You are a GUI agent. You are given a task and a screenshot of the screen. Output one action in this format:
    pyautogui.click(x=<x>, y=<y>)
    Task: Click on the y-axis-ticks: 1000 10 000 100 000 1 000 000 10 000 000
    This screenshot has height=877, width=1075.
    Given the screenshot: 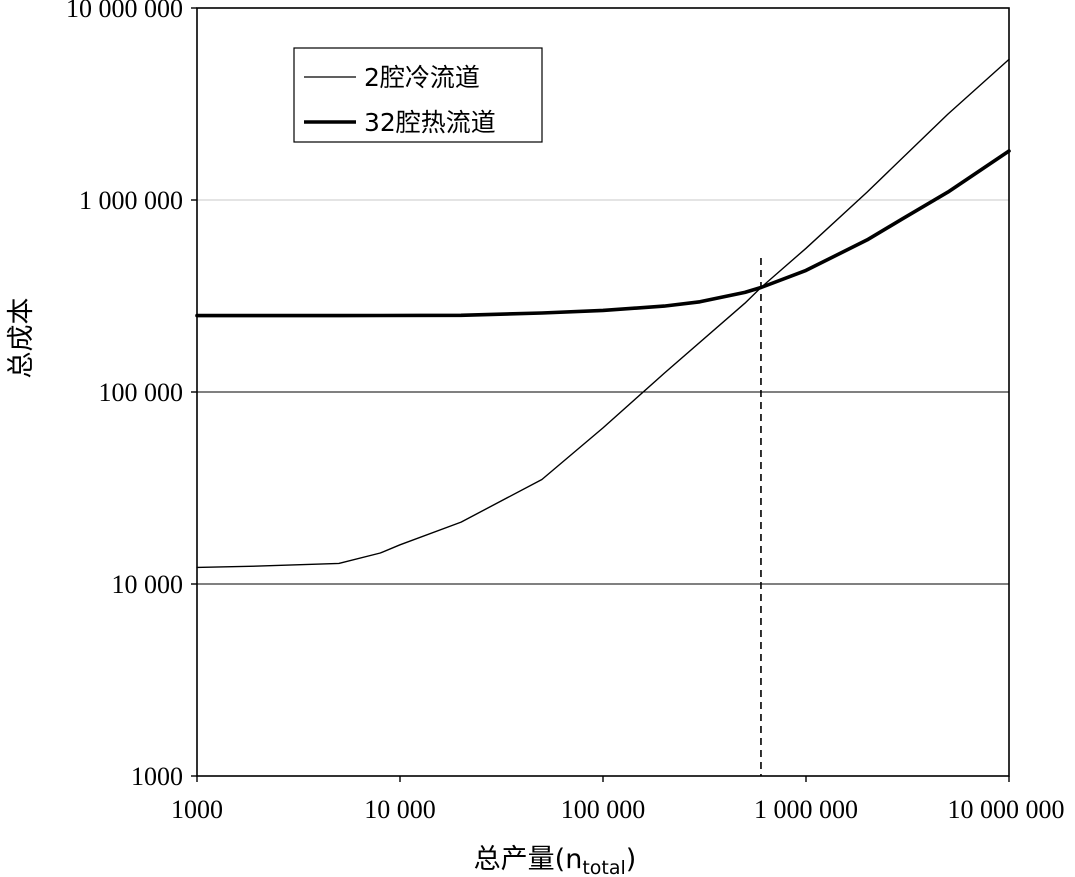 What is the action you would take?
    pyautogui.click(x=131, y=395)
    